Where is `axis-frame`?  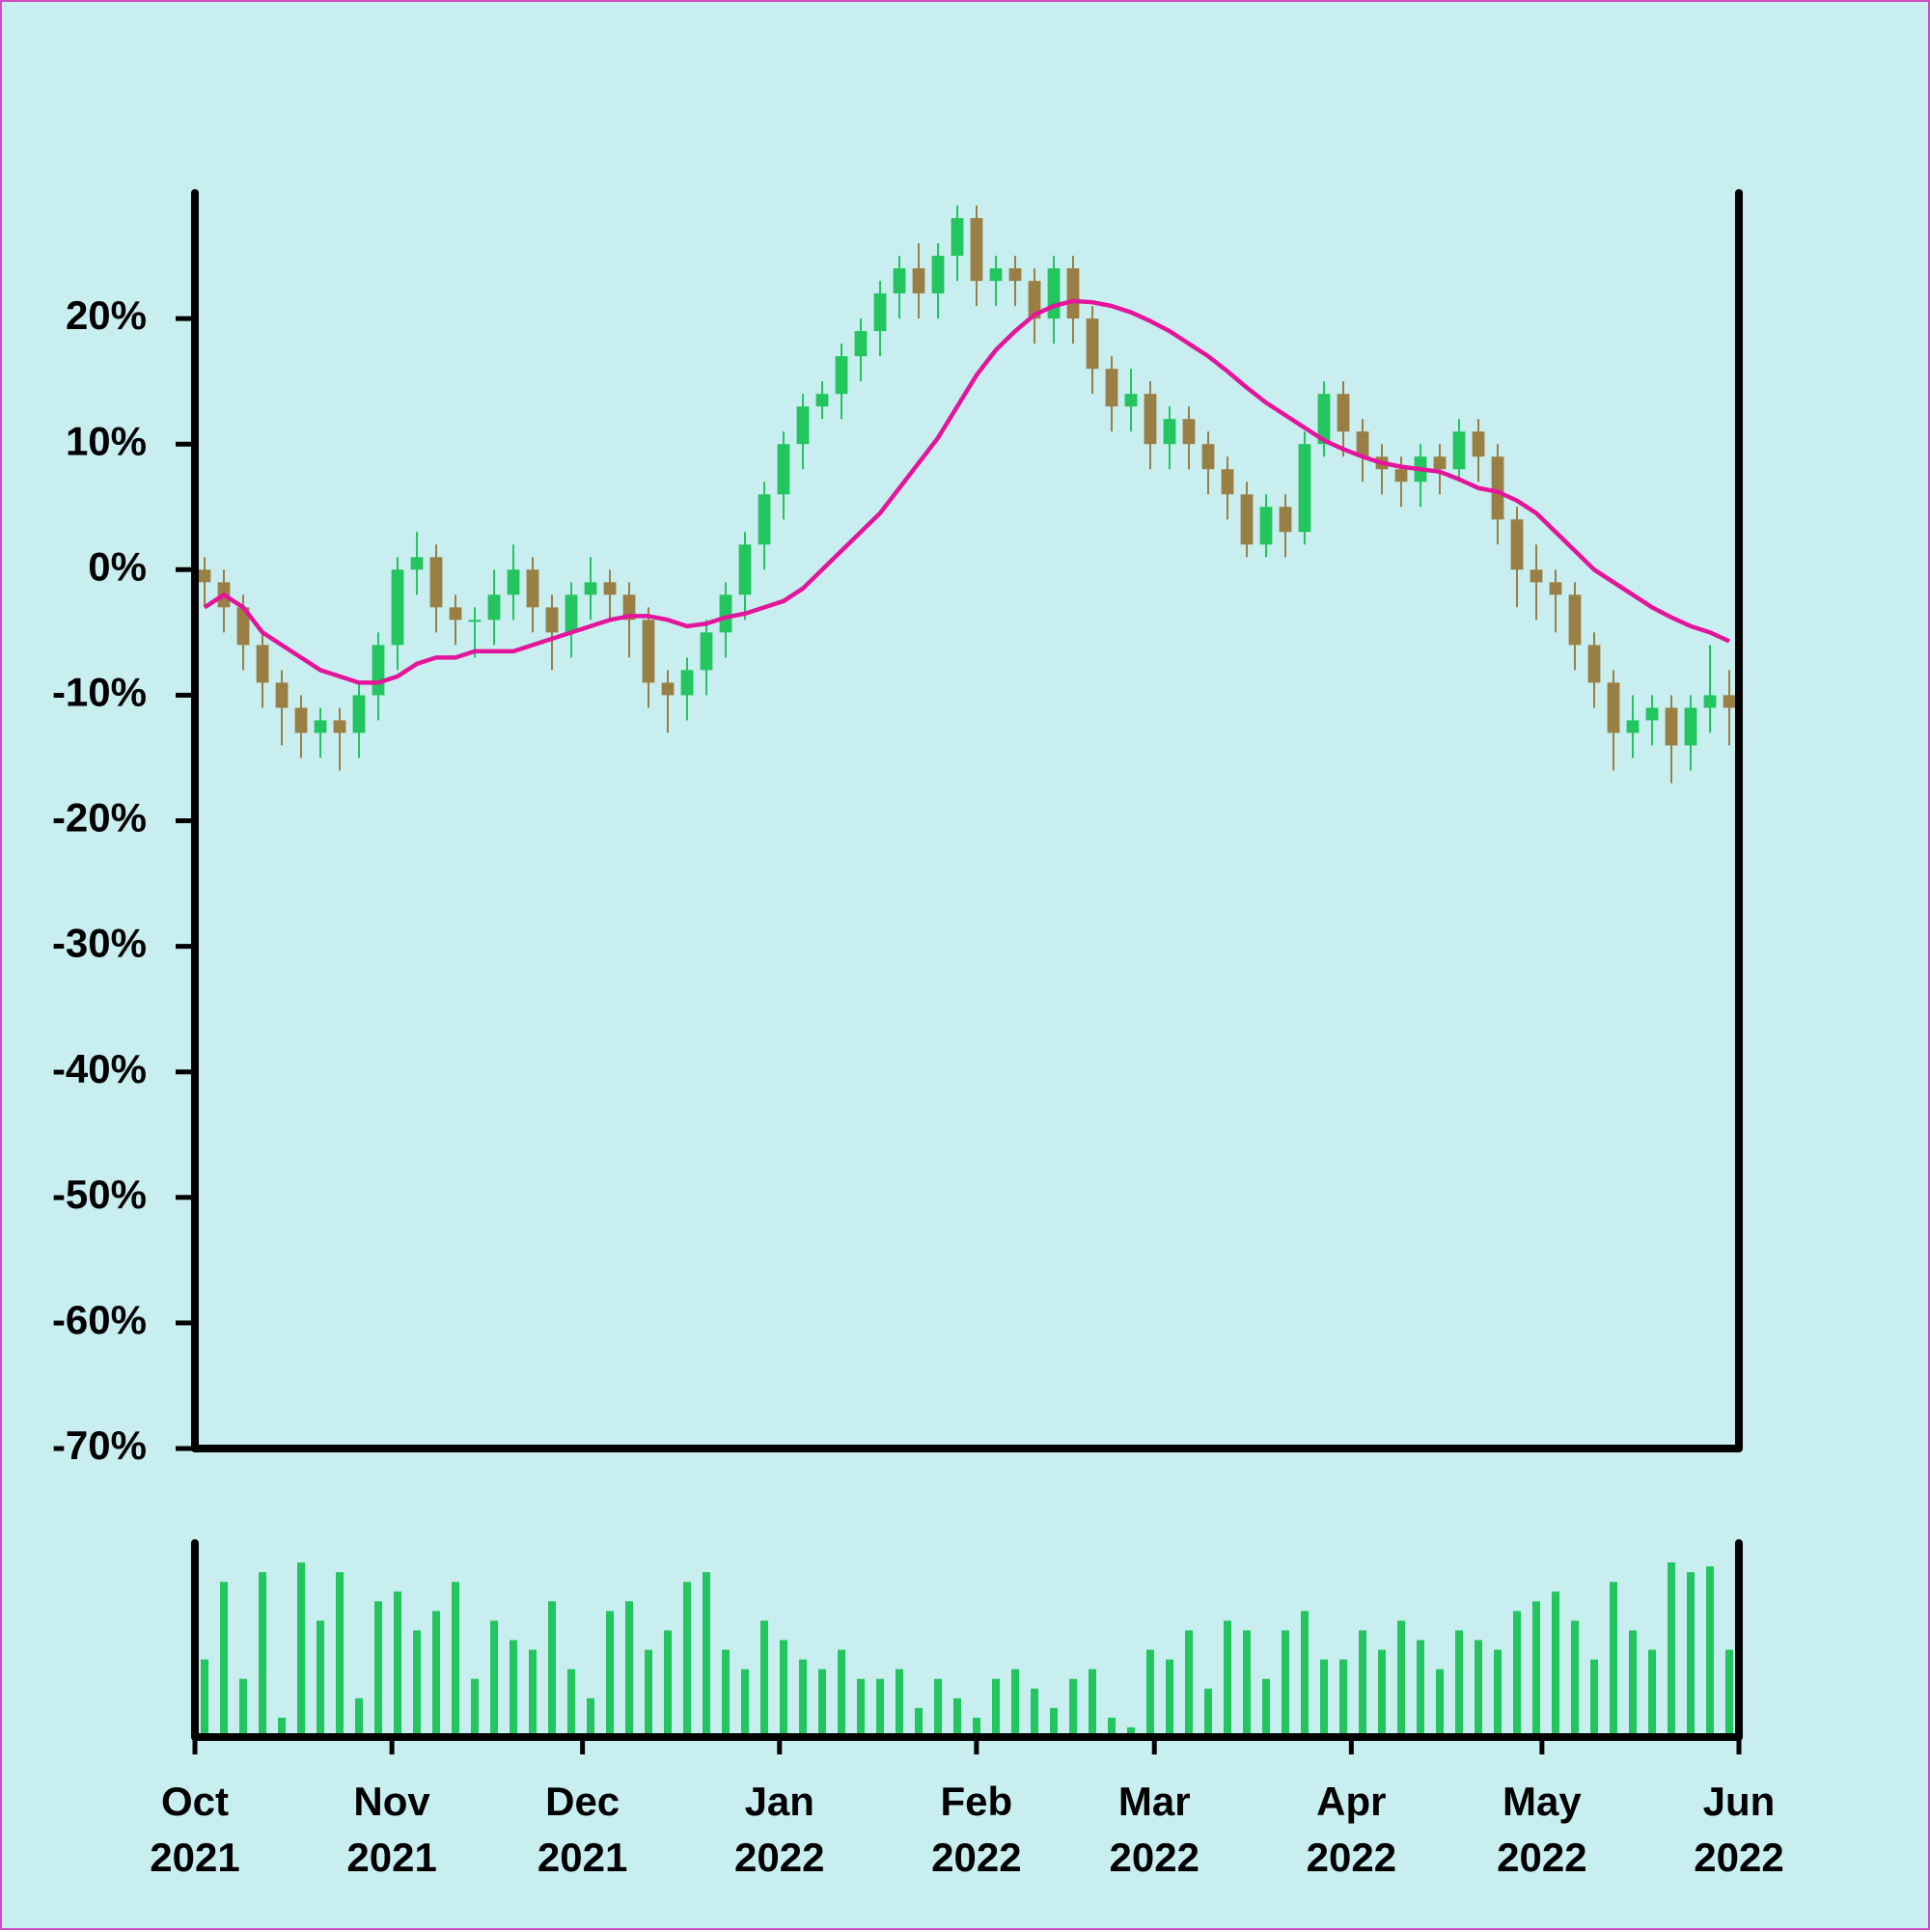 axis-frame is located at coordinates (967, 1640).